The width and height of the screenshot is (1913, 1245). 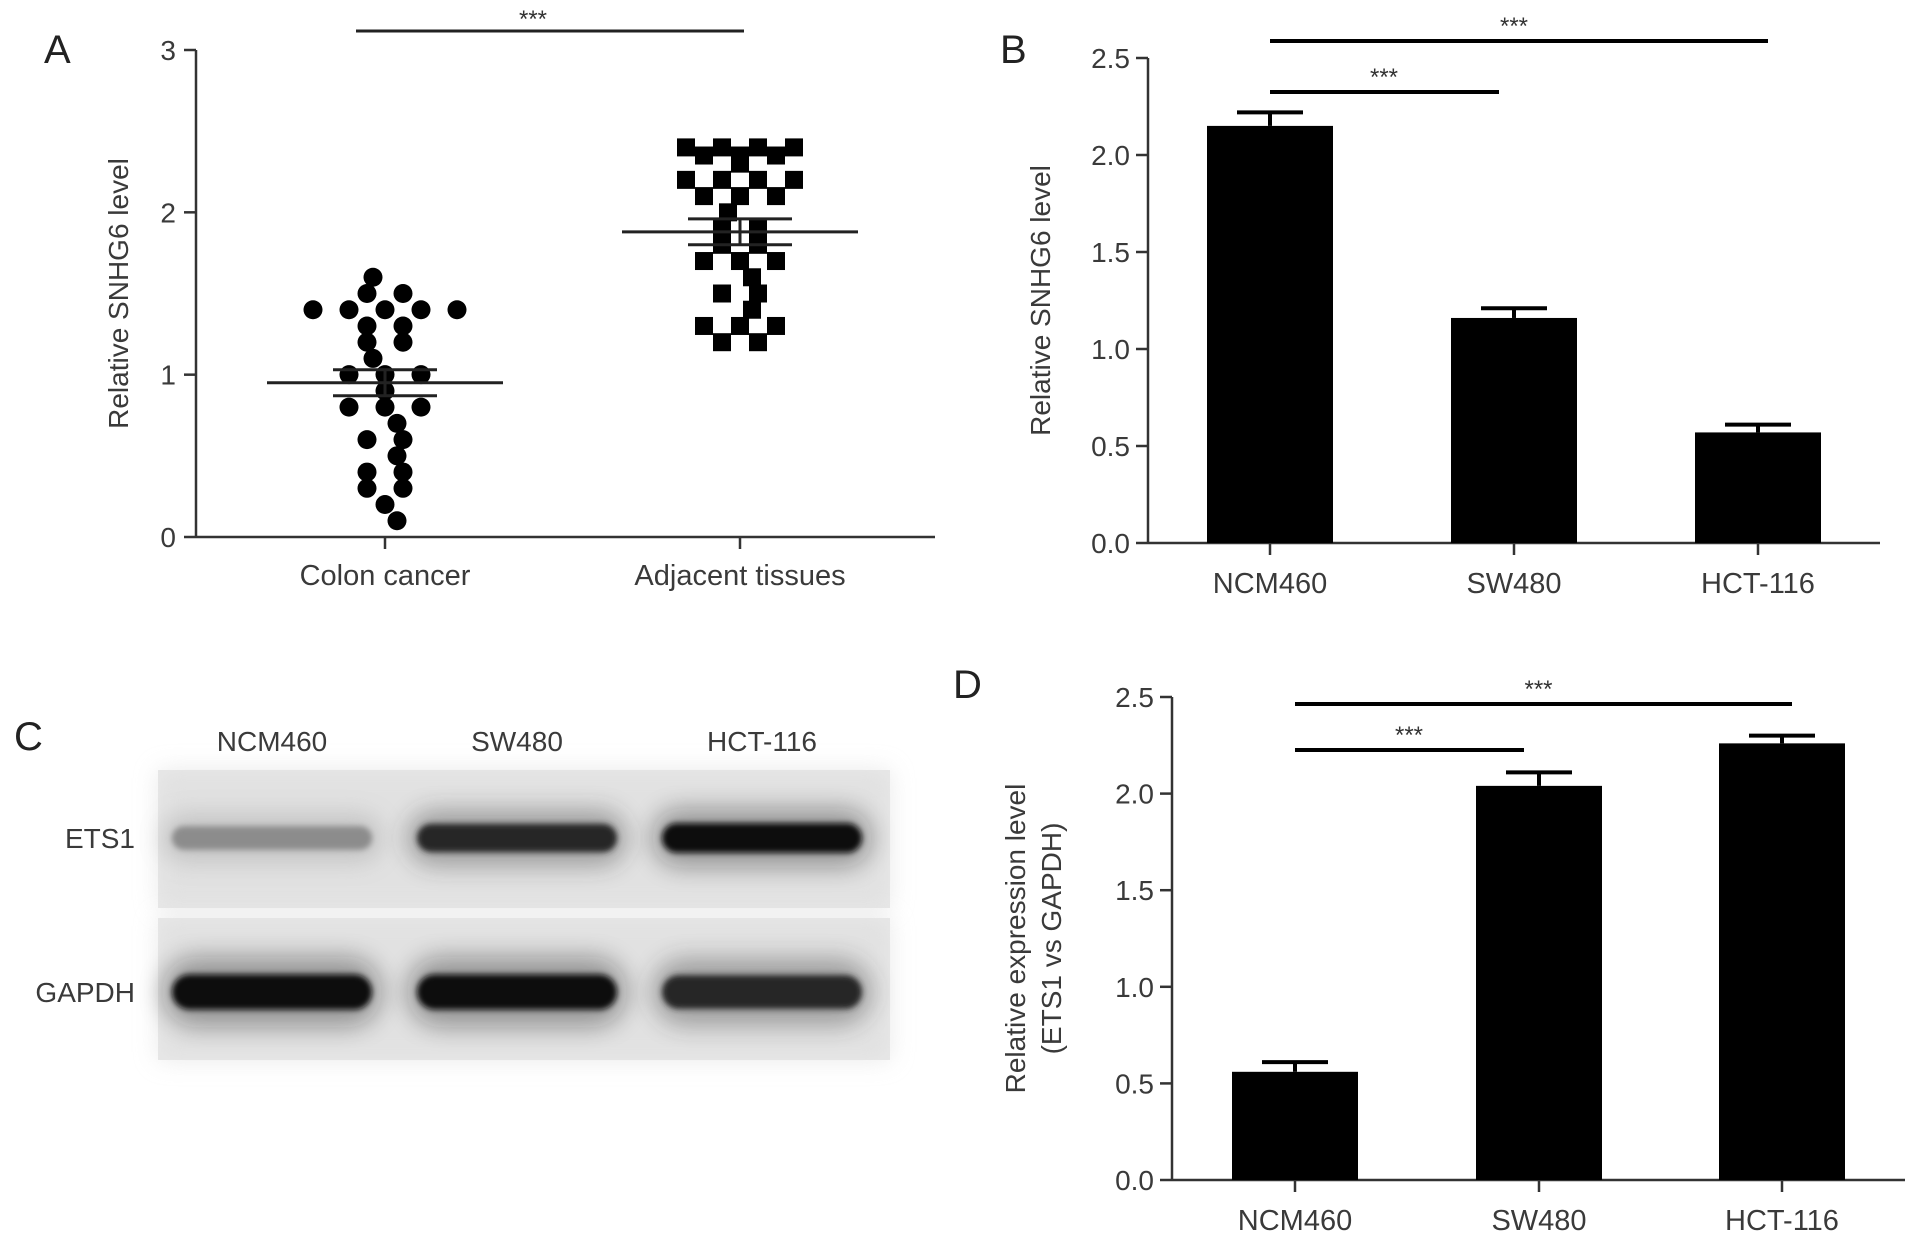 I want to click on lane-label: HCT-116, so click(x=762, y=741).